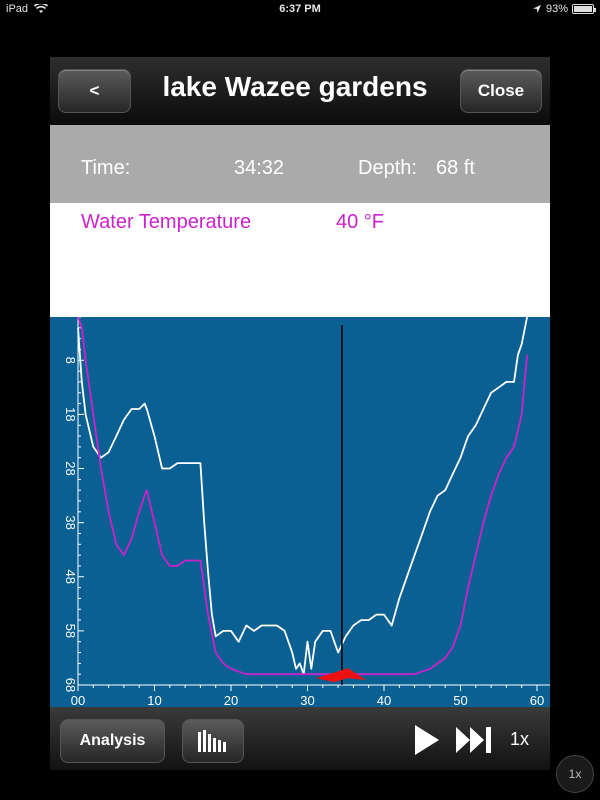 The width and height of the screenshot is (600, 800). What do you see at coordinates (41, 8) in the screenshot?
I see `wifi-icon` at bounding box center [41, 8].